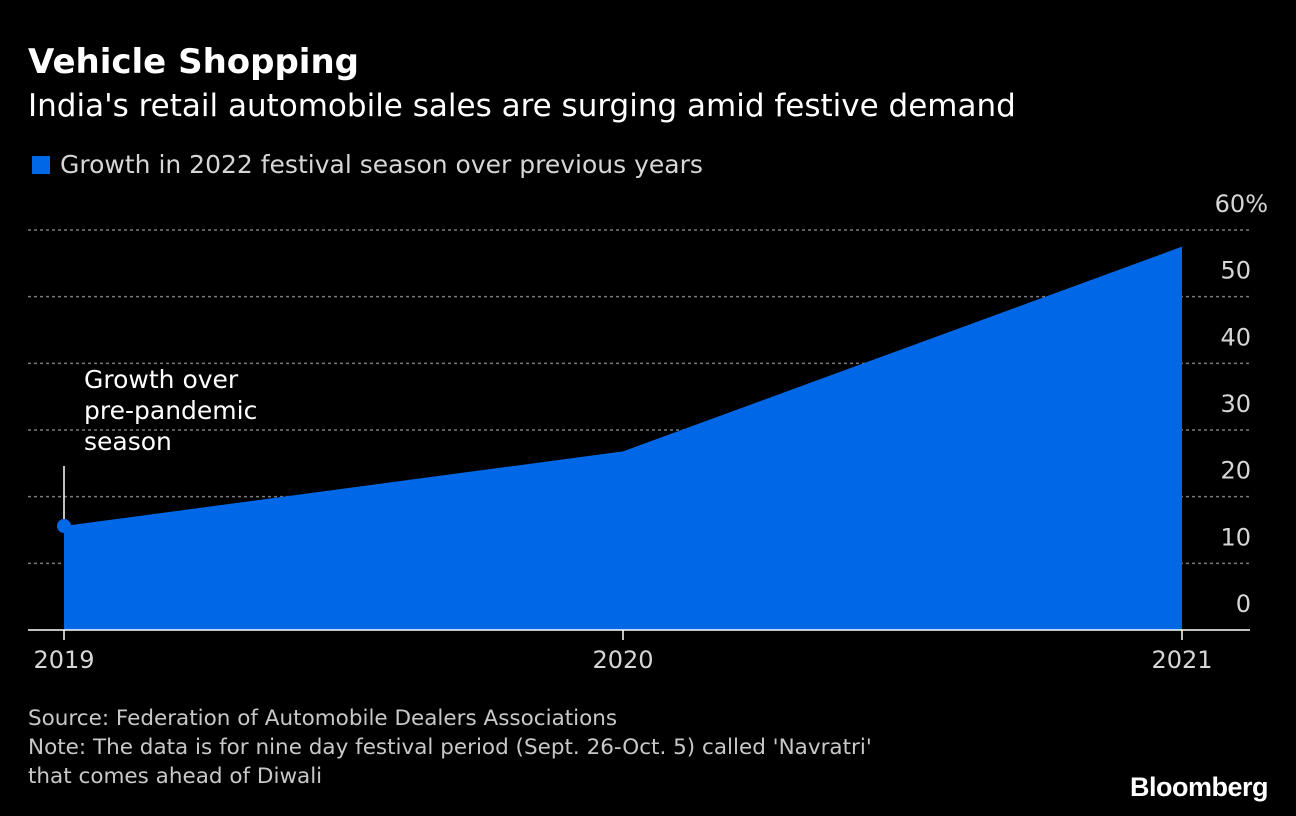  Describe the element at coordinates (194, 62) in the screenshot. I see `chart-title: Vehicle Shopping` at that location.